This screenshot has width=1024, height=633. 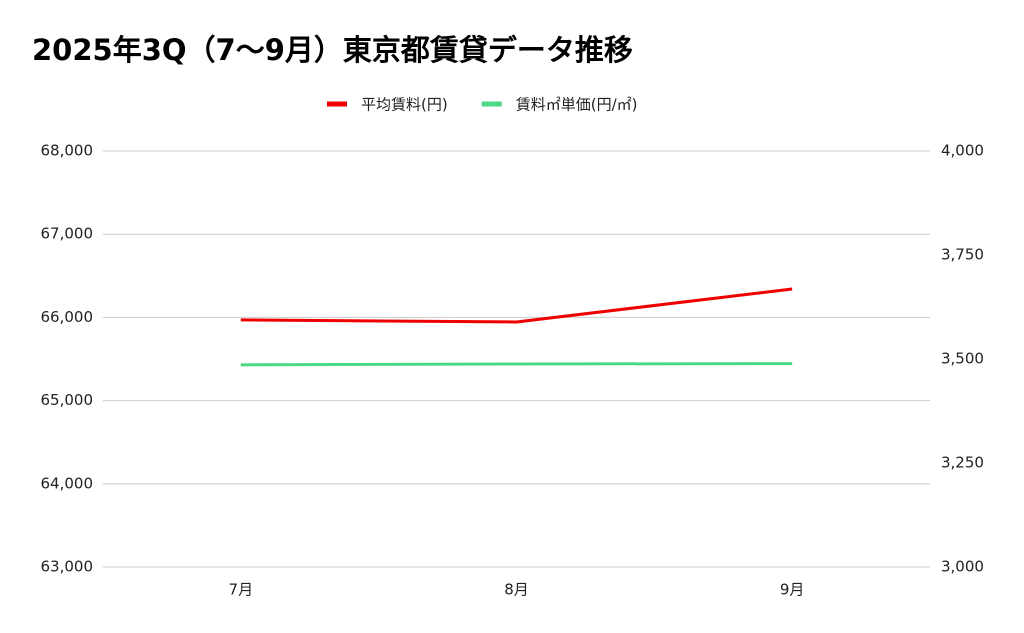 What do you see at coordinates (962, 567) in the screenshot?
I see `y2-tick-label: 3,000` at bounding box center [962, 567].